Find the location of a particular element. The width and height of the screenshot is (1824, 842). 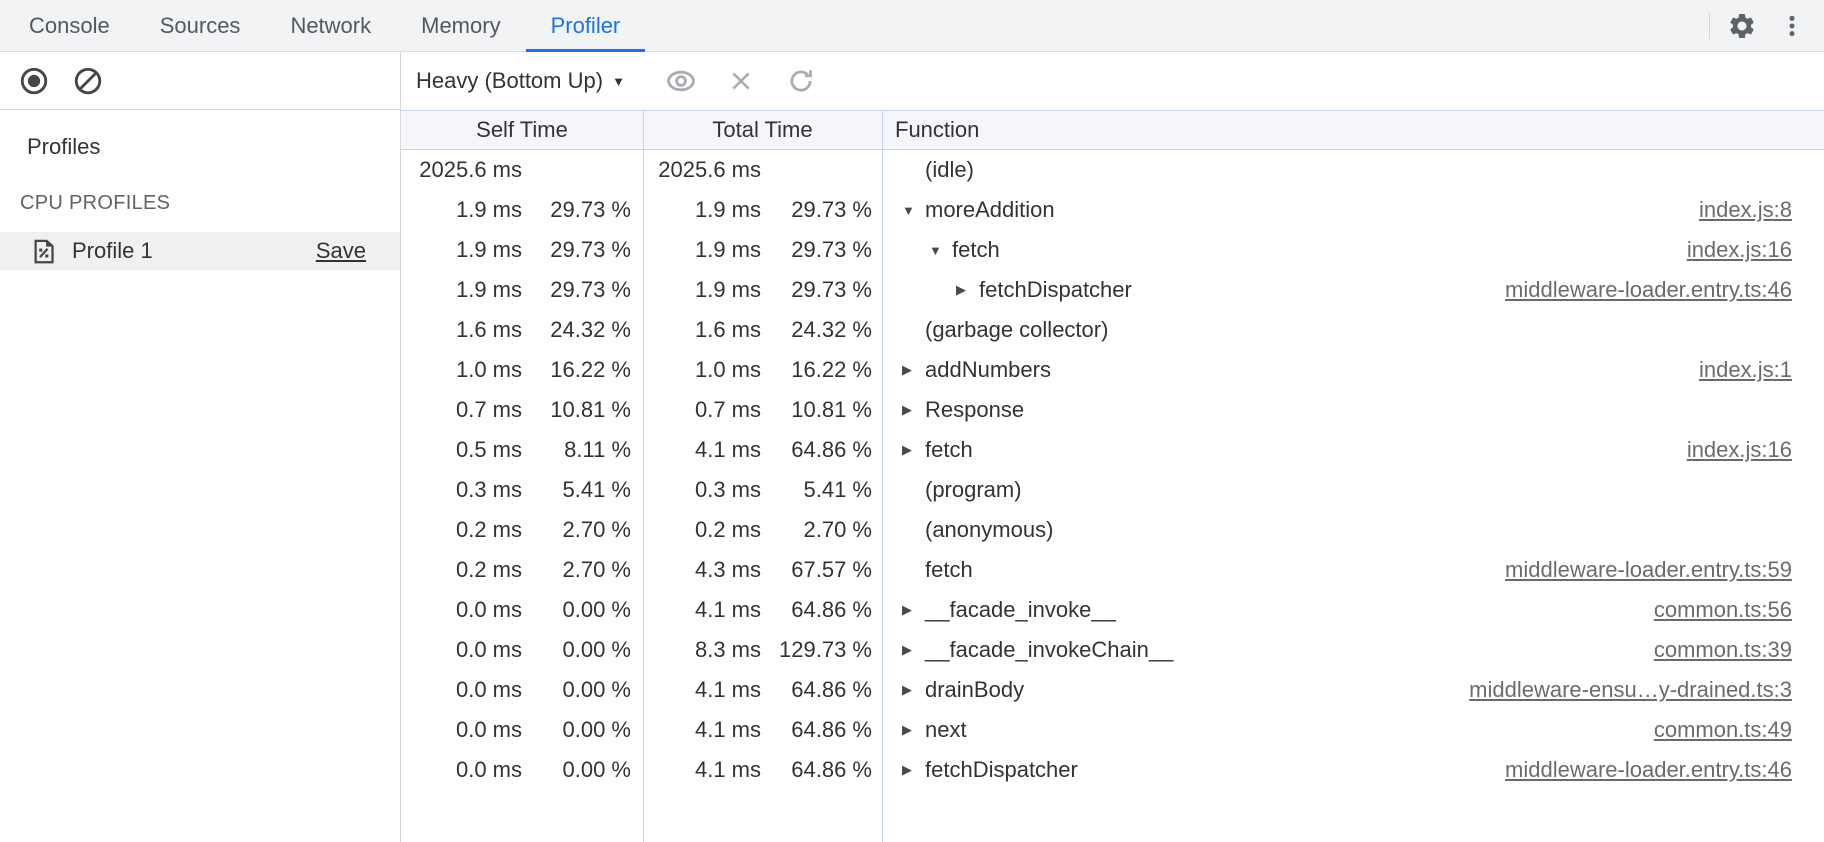

function-name: (idle) is located at coordinates (949, 169).